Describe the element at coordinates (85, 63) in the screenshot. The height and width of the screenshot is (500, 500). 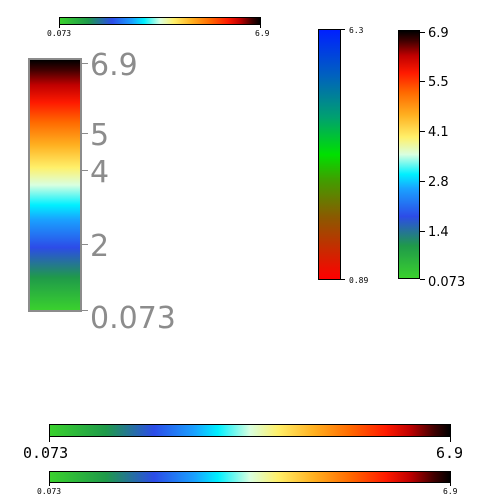
I see `left-colorbar-tick-6.9` at that location.